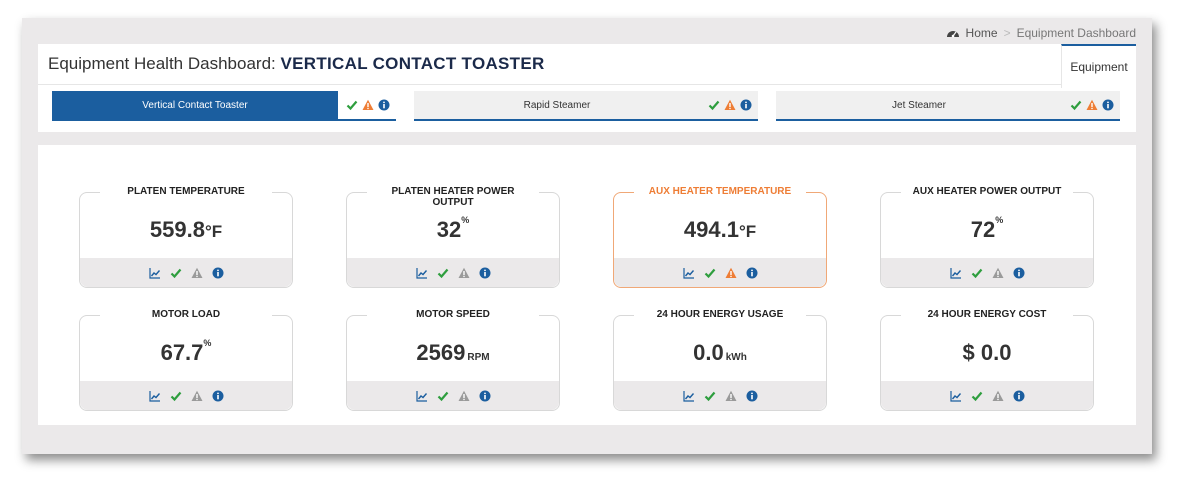 Image resolution: width=1194 pixels, height=496 pixels. I want to click on metric-value: 494.1°F, so click(720, 230).